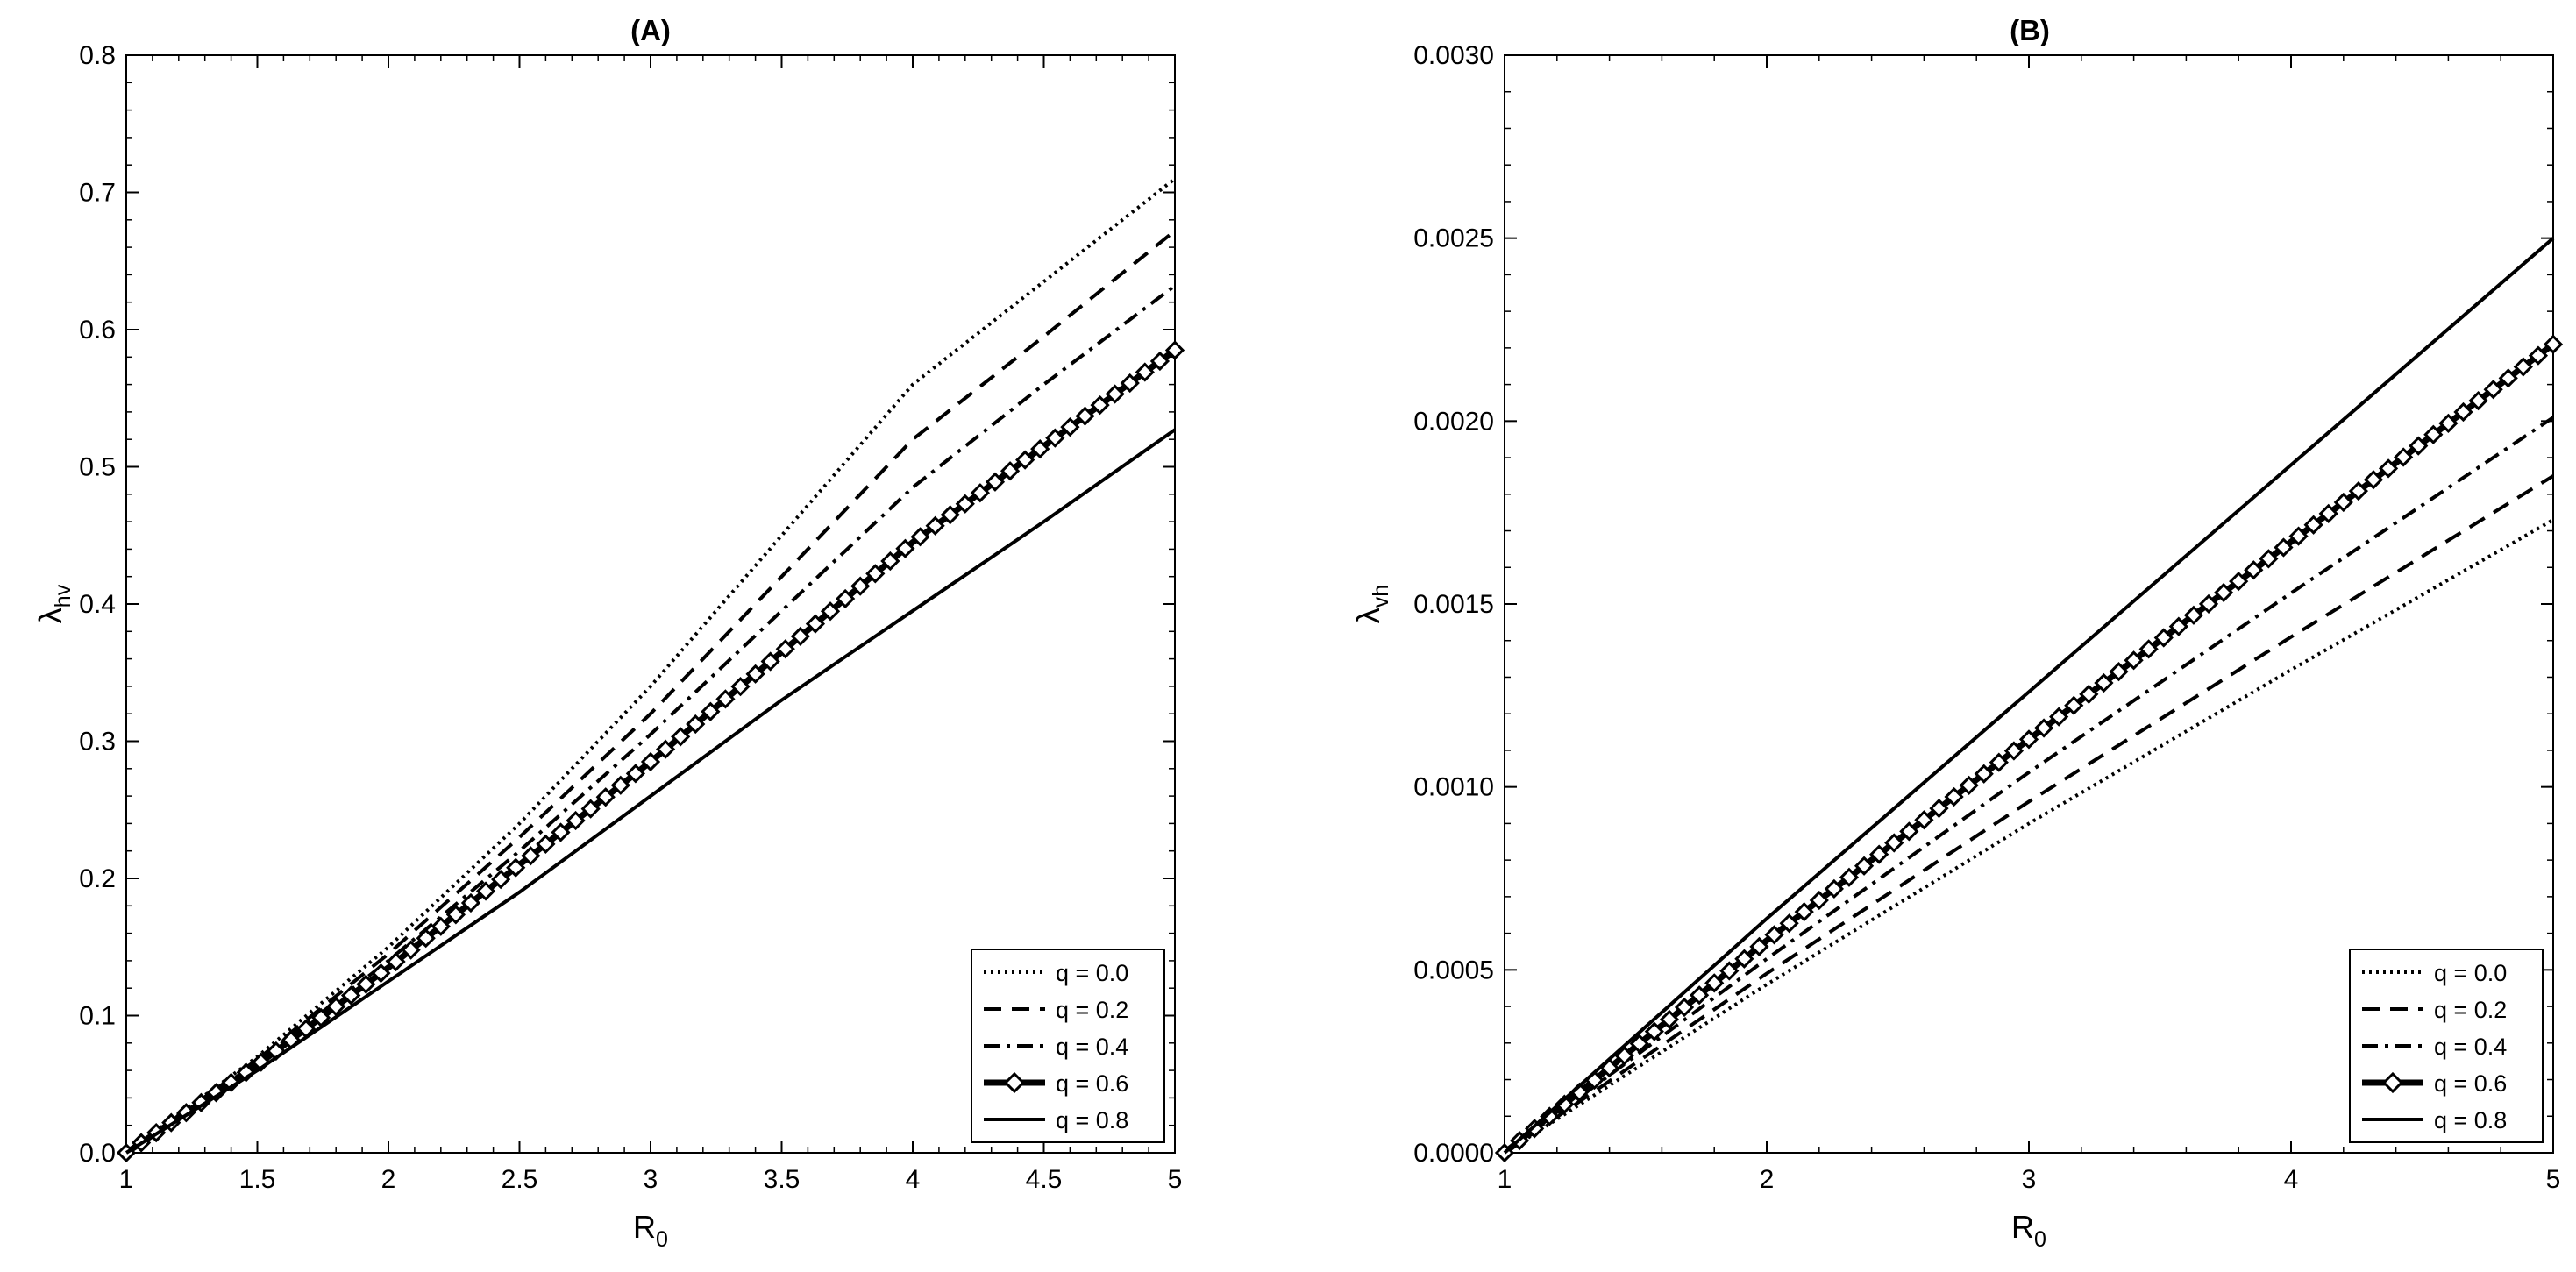  Describe the element at coordinates (126, 1180) in the screenshot. I see `x-tick-label: 1` at that location.